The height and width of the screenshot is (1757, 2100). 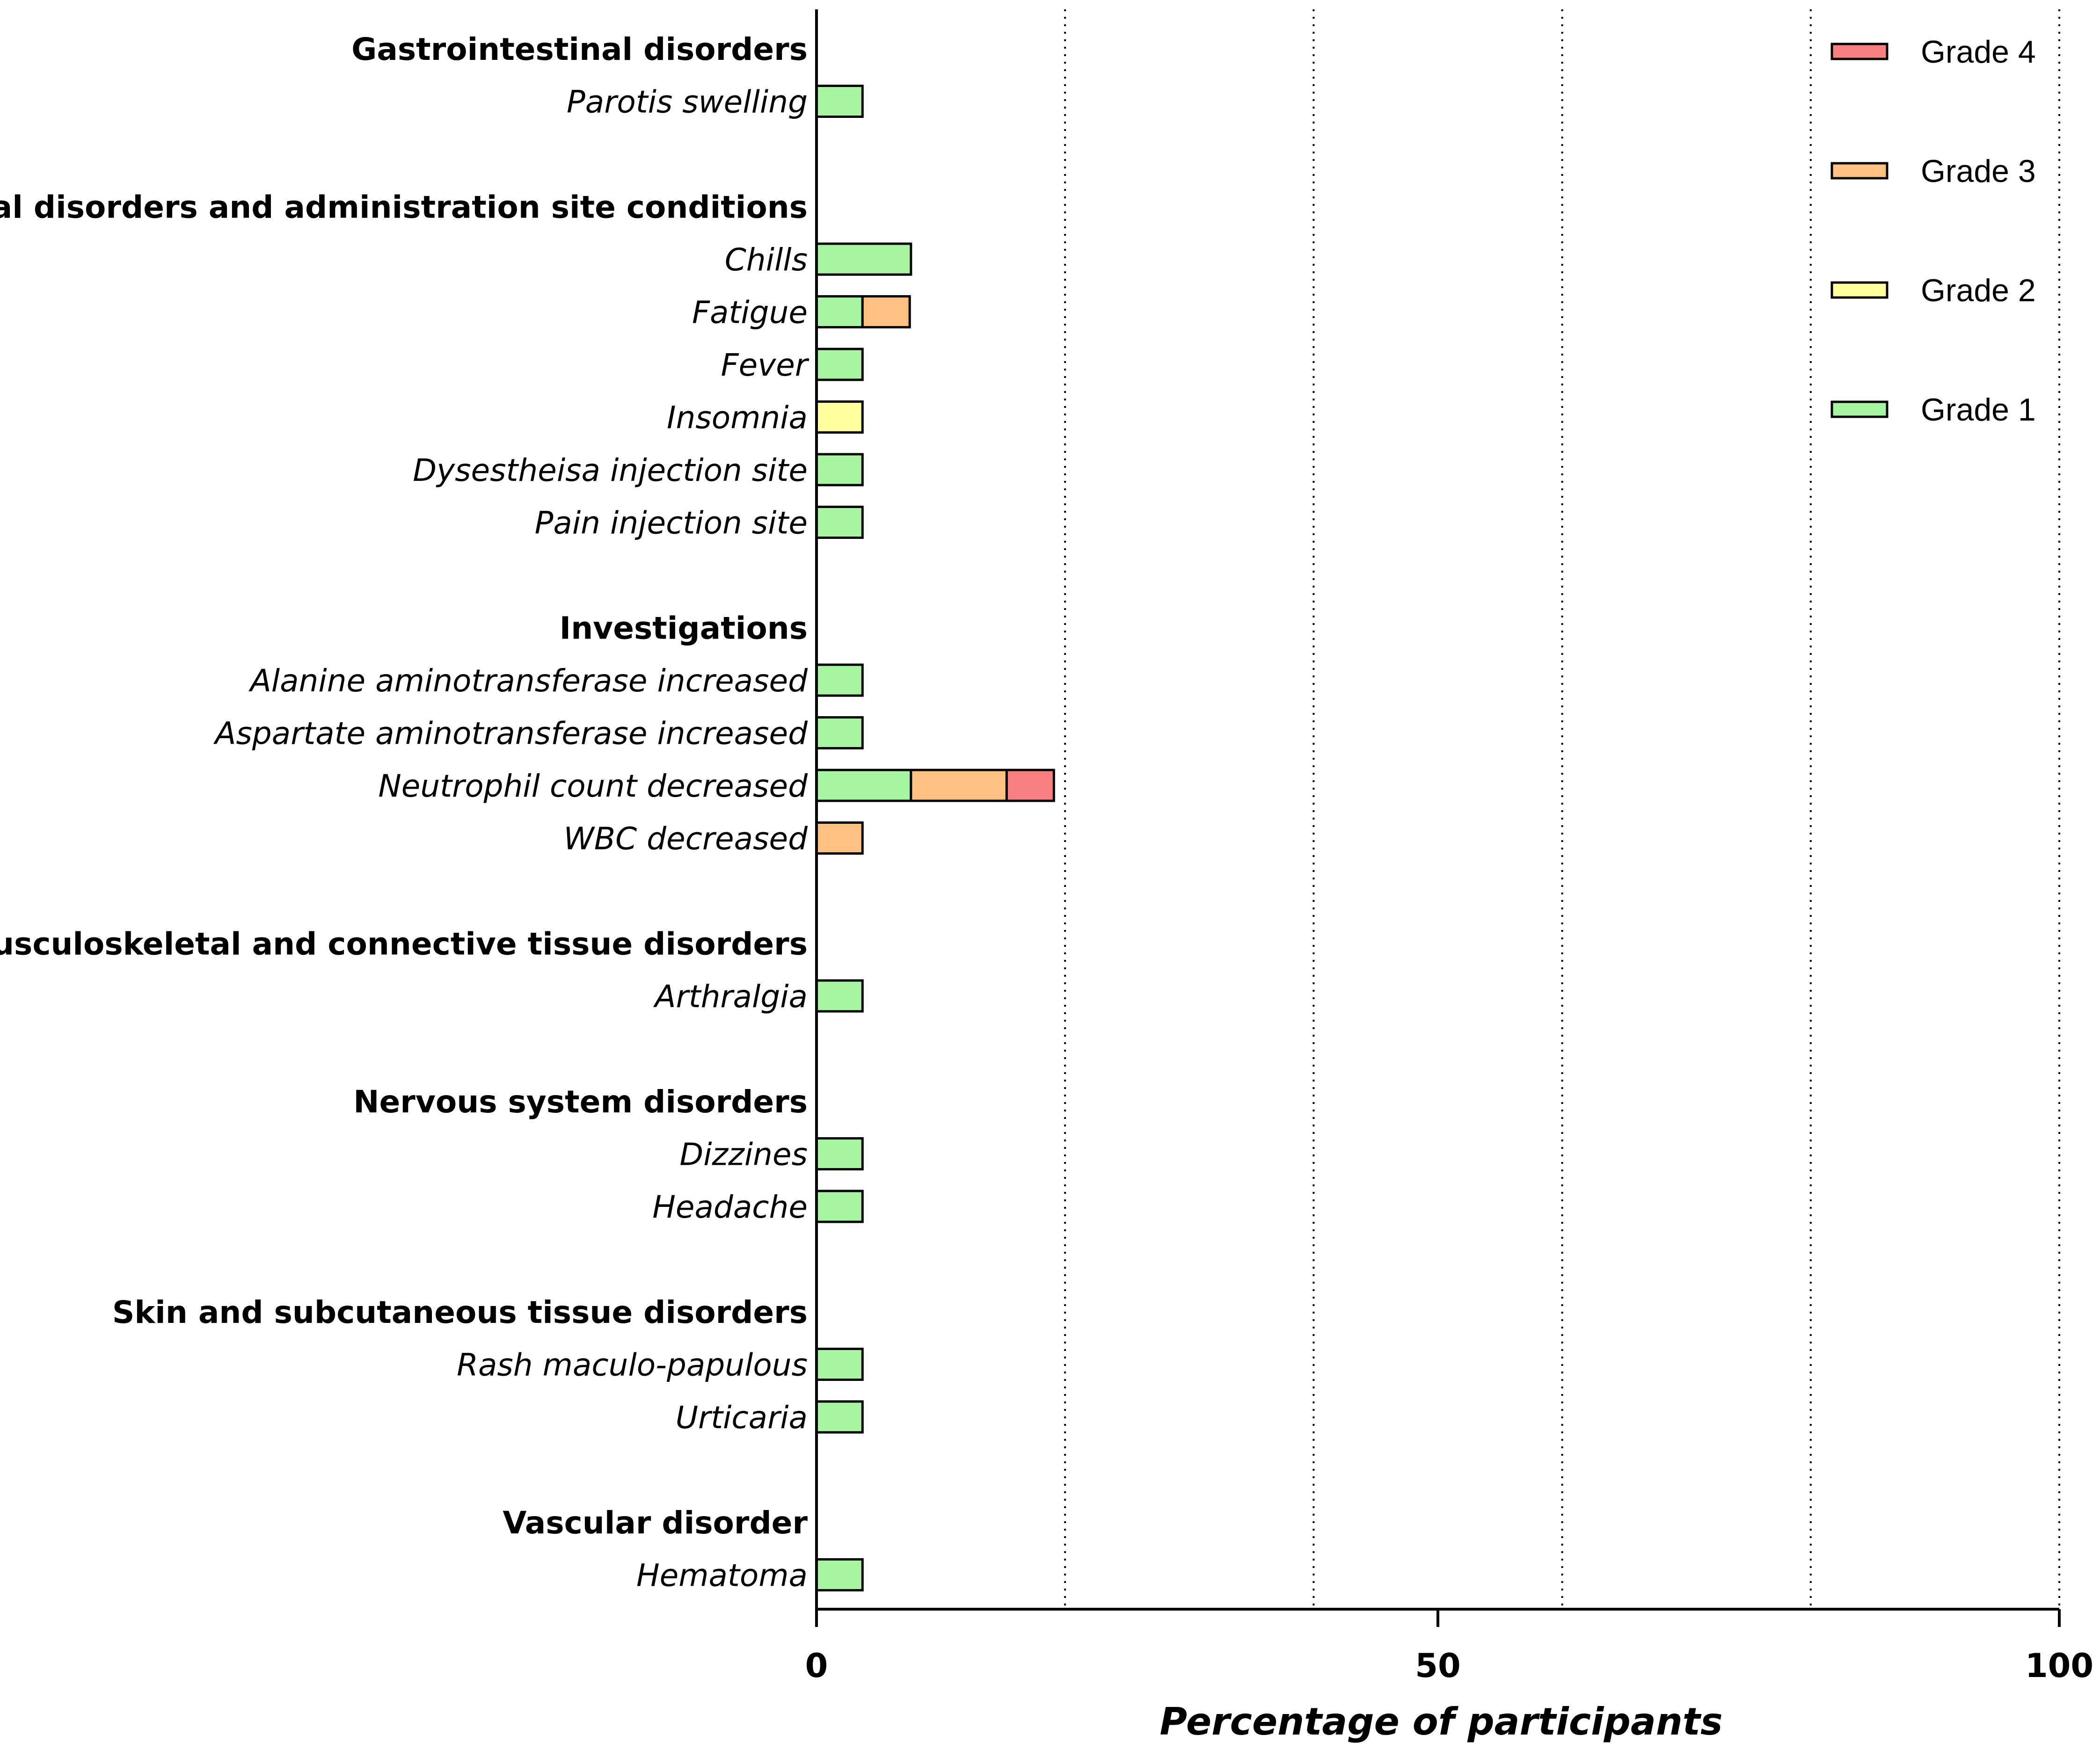 I want to click on x-tick-label-0: 0, so click(x=816, y=1666).